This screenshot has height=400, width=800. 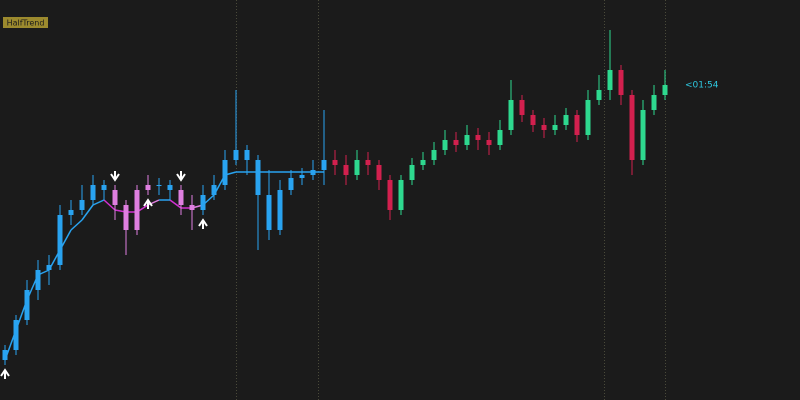 I want to click on indicator-label: HalfTrend, so click(x=26, y=23).